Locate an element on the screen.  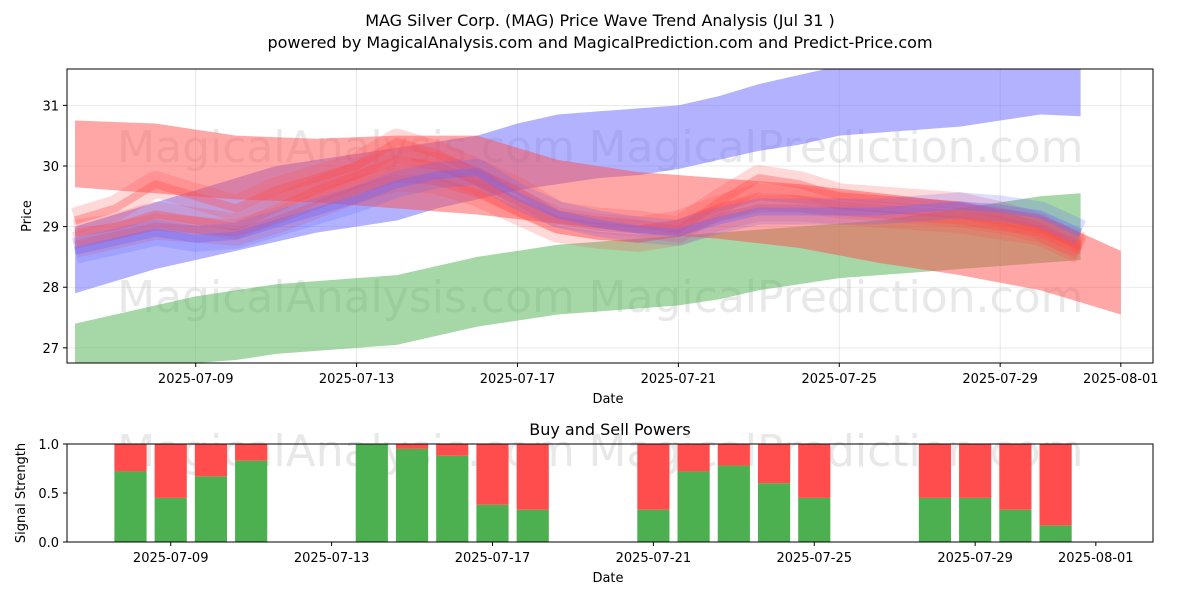
price-xtick-label: 2025-08-01 is located at coordinates (1121, 379).